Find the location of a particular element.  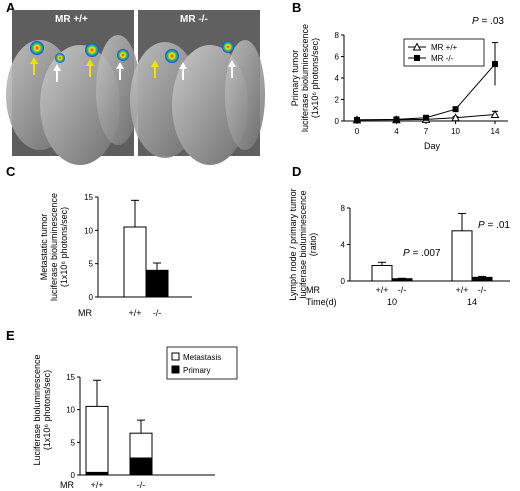

y-axis-label: (ratio) is located at coordinates (313, 245).